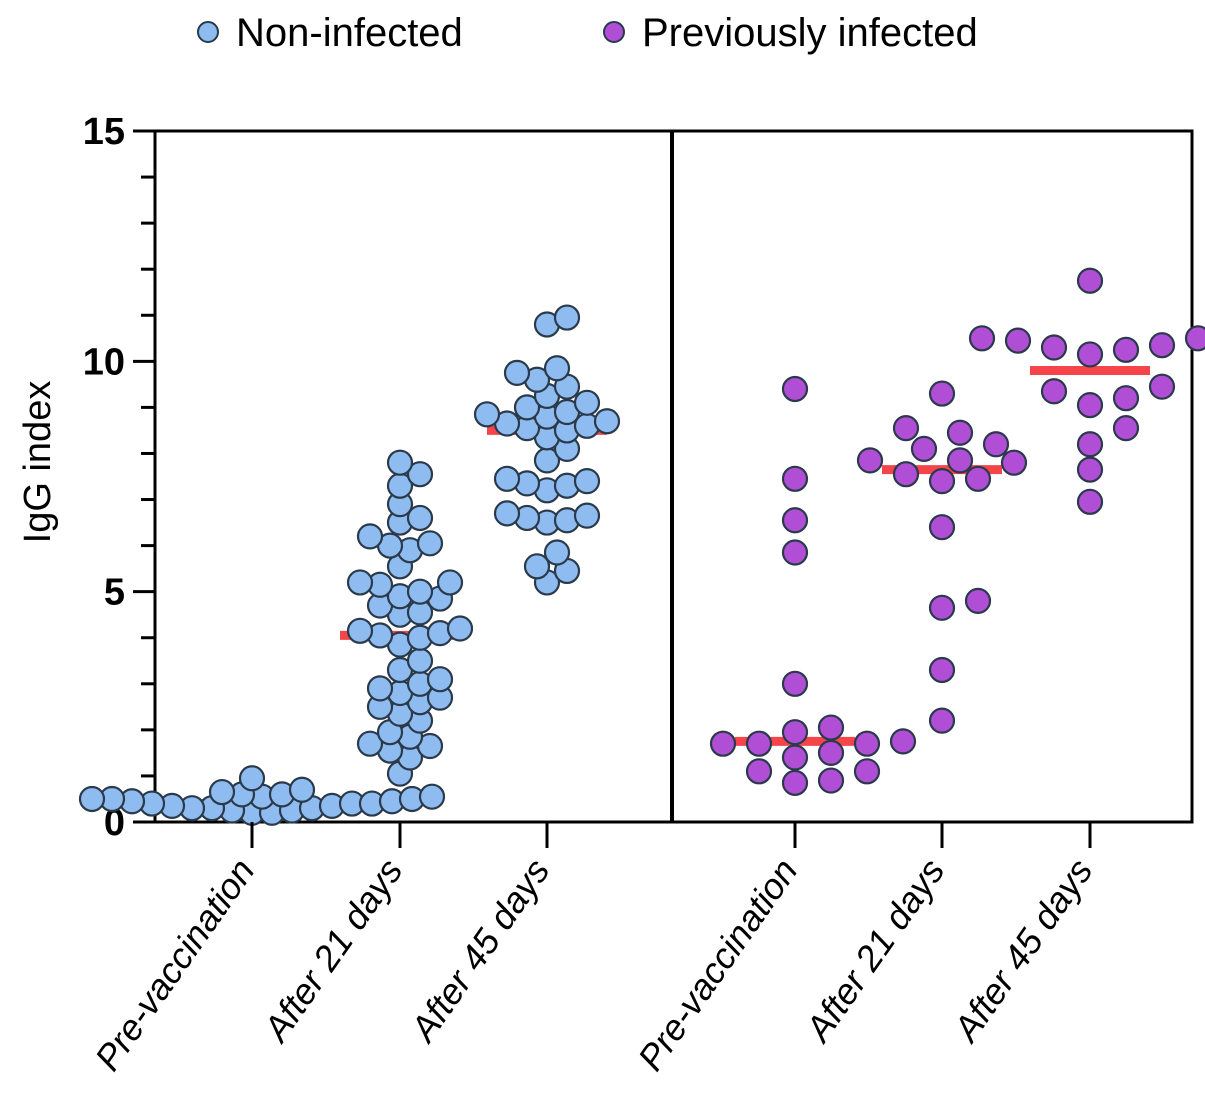 The width and height of the screenshot is (1205, 1109). What do you see at coordinates (208, 32) in the screenshot?
I see `legend-marker-non-infected` at bounding box center [208, 32].